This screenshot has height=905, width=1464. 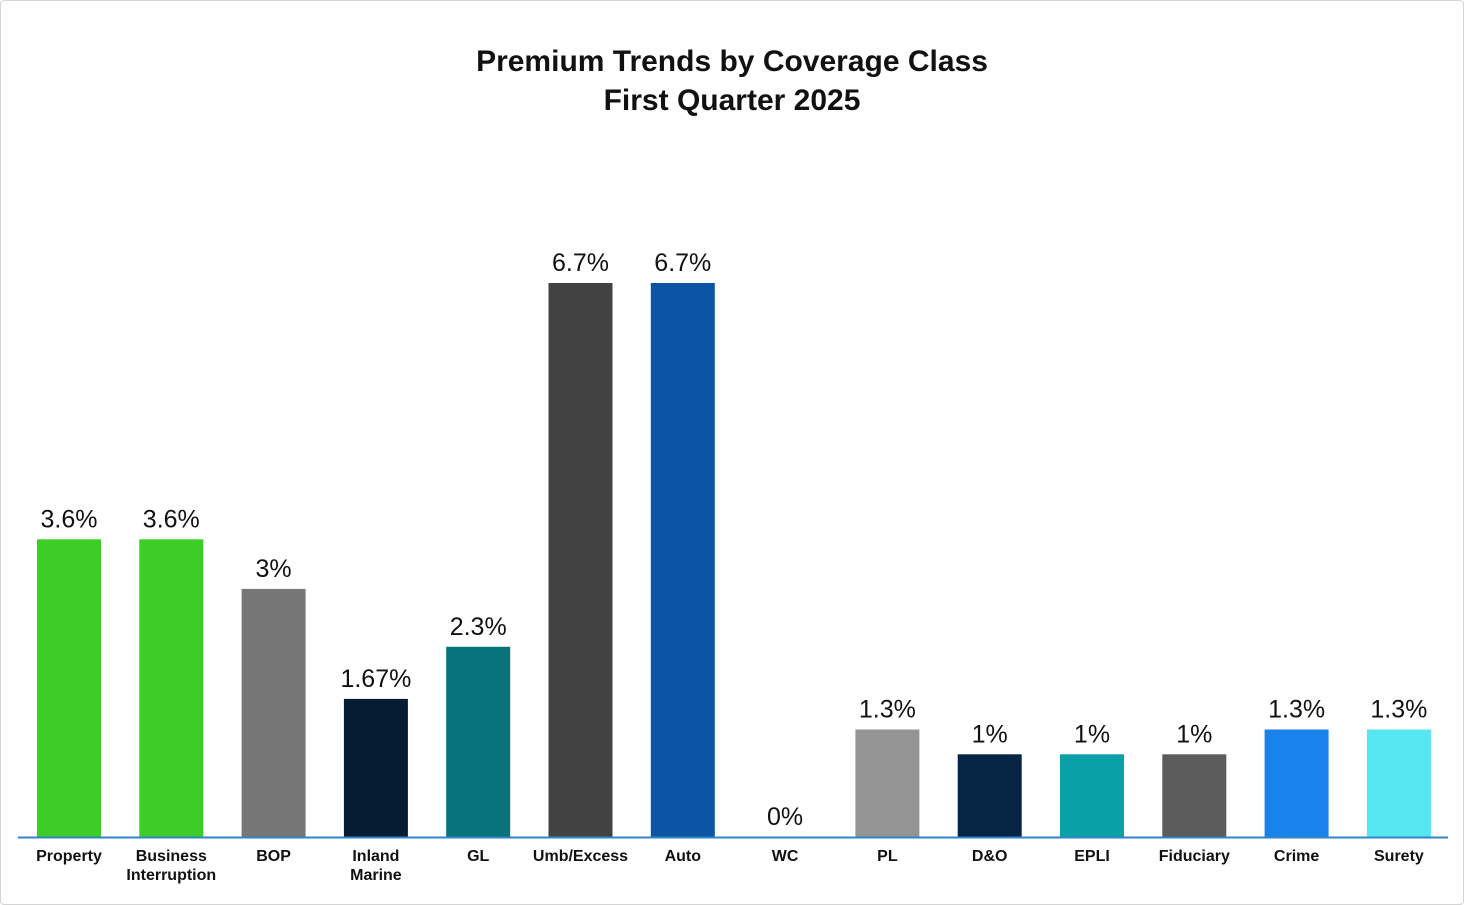 I want to click on category-label-umb-excess: Umb/Excess, so click(x=580, y=856).